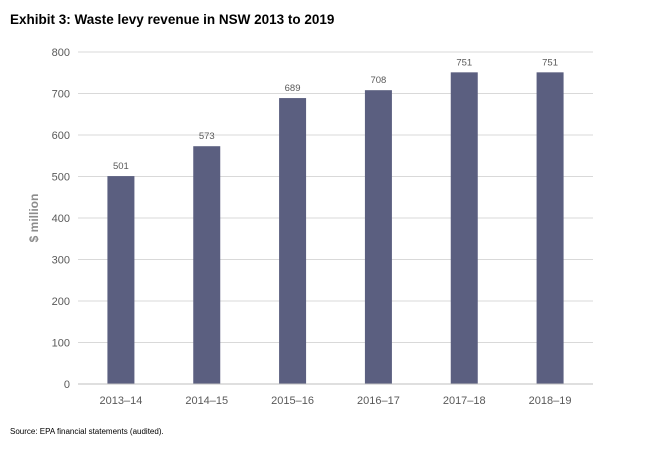 This screenshot has height=449, width=652. What do you see at coordinates (67, 385) in the screenshot?
I see `y-tick-label: 0` at bounding box center [67, 385].